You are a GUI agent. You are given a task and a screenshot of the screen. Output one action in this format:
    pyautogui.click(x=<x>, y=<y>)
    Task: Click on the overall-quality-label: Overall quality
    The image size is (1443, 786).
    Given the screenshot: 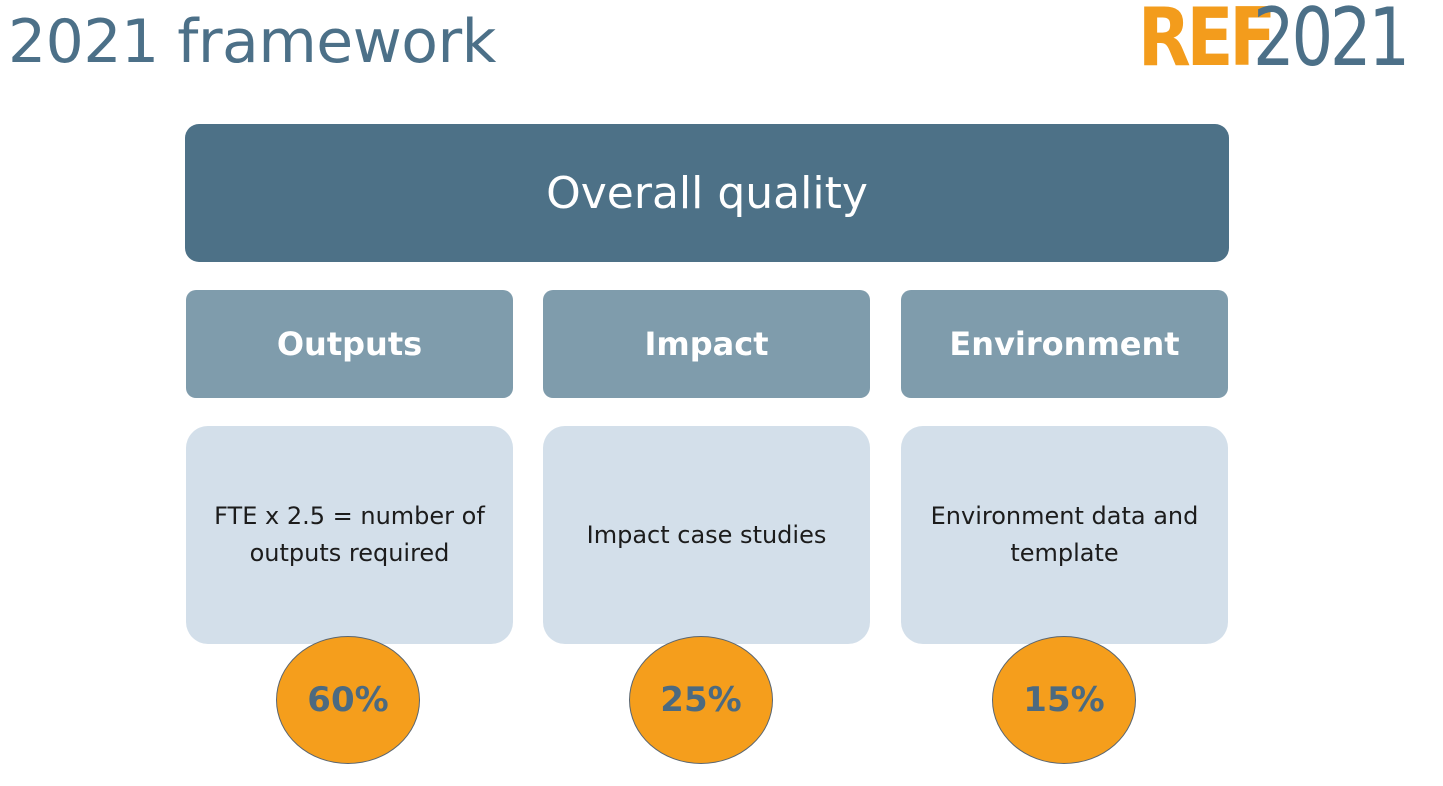 What is the action you would take?
    pyautogui.click(x=707, y=193)
    